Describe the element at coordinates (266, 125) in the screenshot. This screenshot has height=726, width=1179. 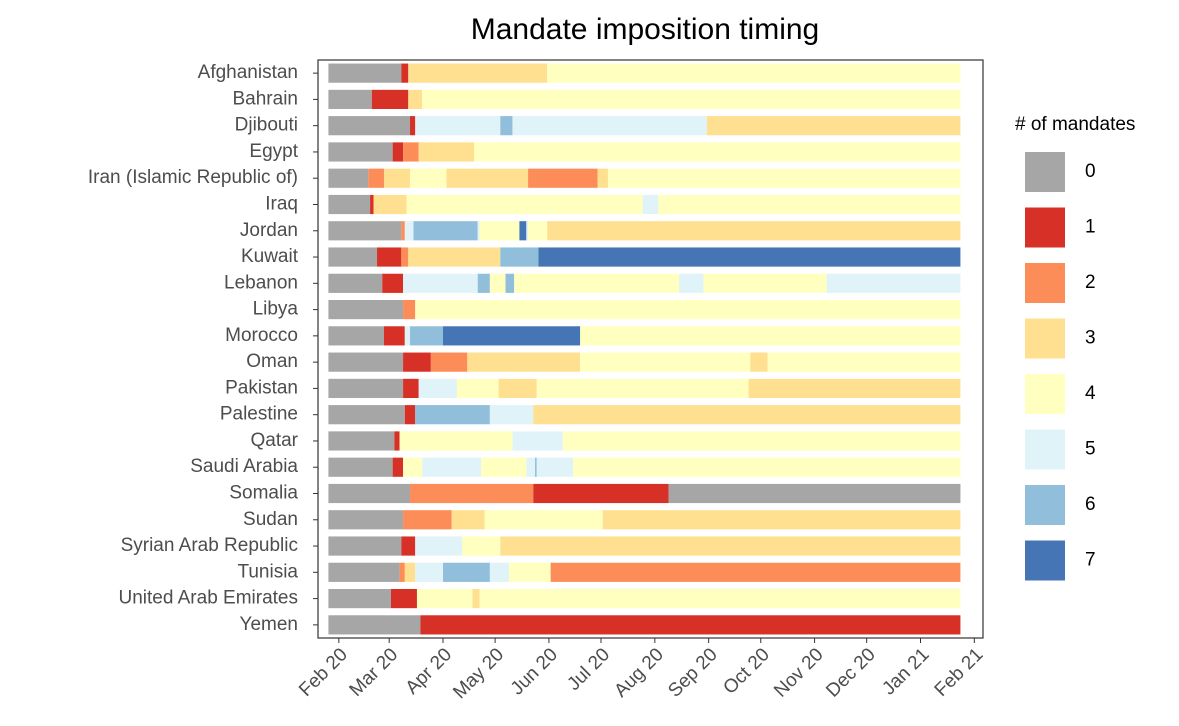
I see `y-tick-label: Djibouti` at that location.